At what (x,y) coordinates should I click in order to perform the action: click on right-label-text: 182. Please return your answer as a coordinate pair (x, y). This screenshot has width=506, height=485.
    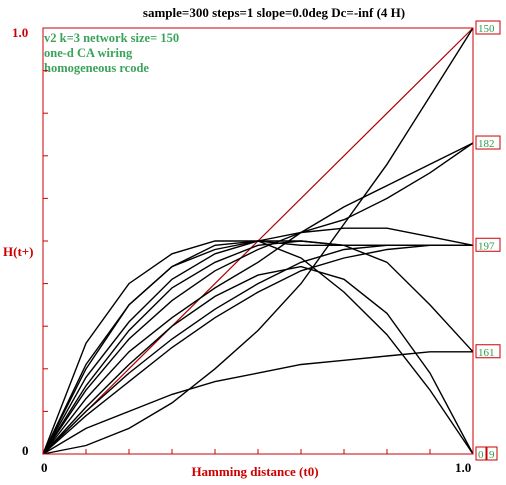
    Looking at the image, I should click on (486, 144).